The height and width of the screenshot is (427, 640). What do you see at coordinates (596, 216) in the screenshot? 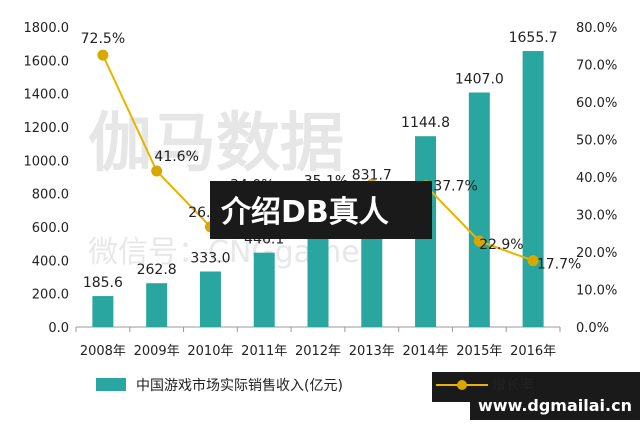
I see `y-right-tick-label: 30.0%` at bounding box center [596, 216].